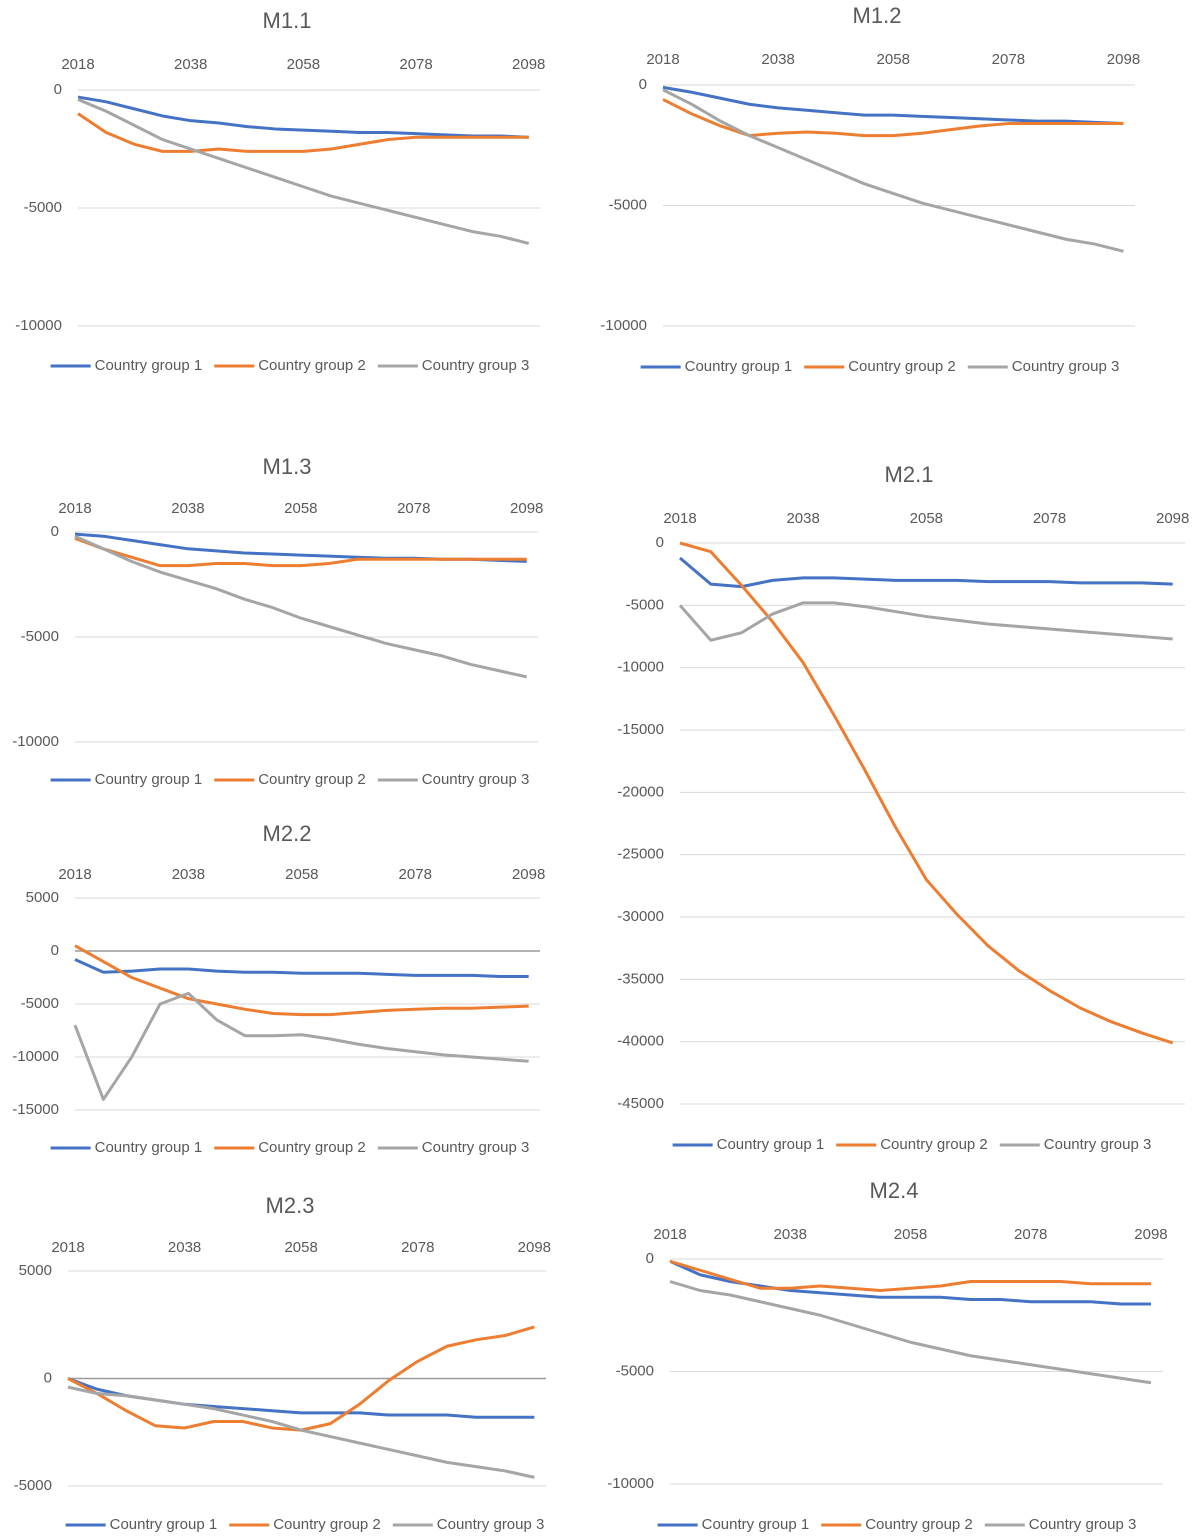 The image size is (1199, 1537). Describe the element at coordinates (909, 474) in the screenshot. I see `chart-title: M2.1` at that location.